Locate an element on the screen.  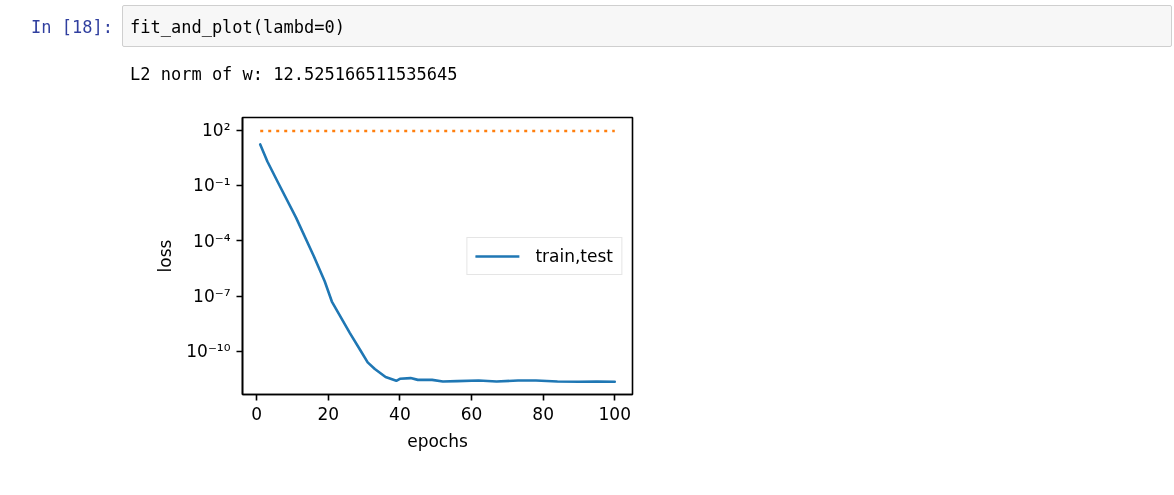
x-tick-label: 40 is located at coordinates (400, 413).